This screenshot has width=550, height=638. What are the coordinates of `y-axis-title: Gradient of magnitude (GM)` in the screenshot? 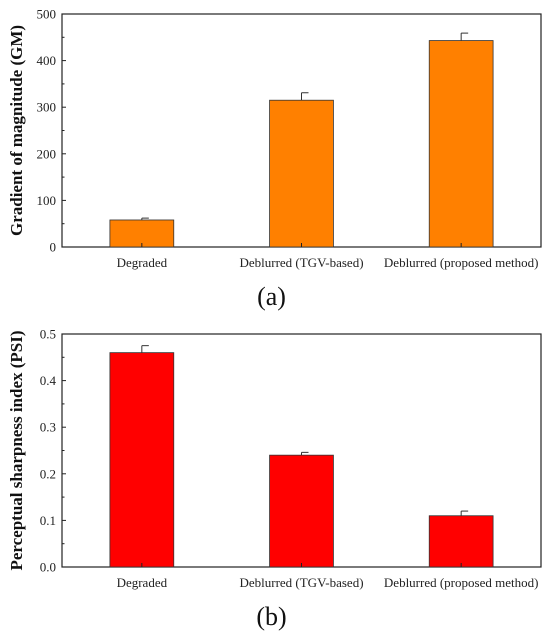 It's located at (16, 130).